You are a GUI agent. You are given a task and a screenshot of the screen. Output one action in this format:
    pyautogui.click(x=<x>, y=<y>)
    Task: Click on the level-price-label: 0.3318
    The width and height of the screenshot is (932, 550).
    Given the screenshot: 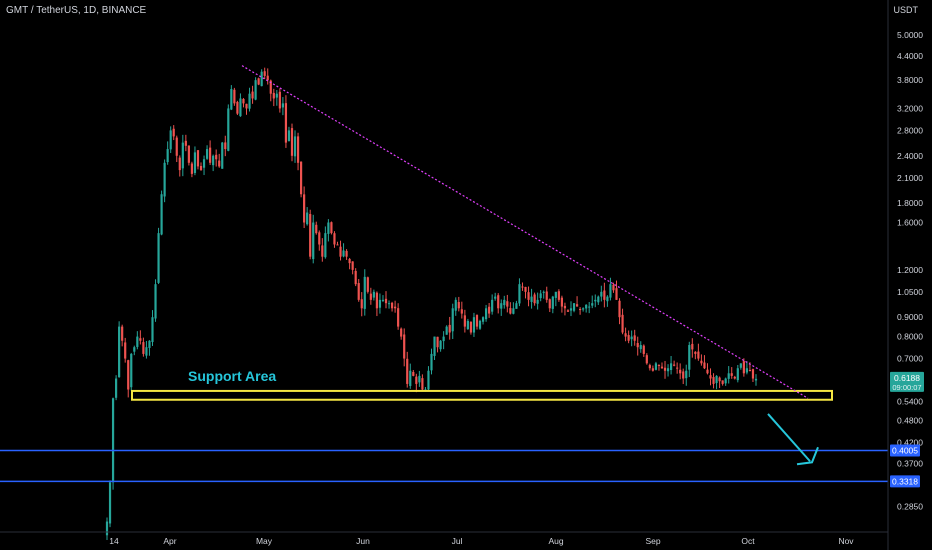 What is the action you would take?
    pyautogui.click(x=905, y=481)
    